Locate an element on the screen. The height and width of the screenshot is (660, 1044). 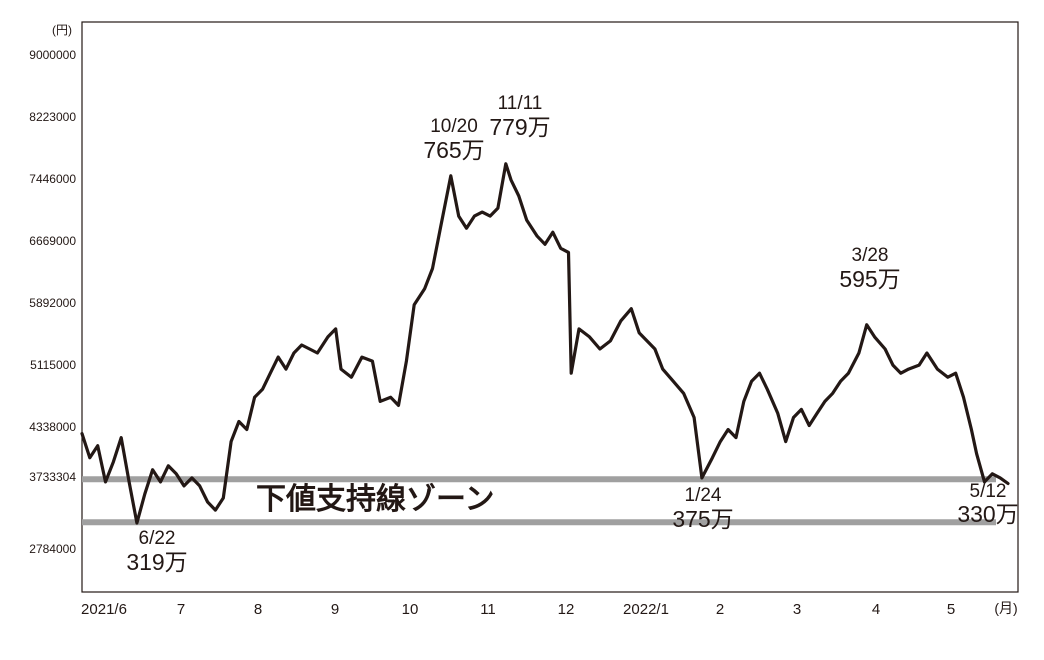
x-axis-unit: (月) is located at coordinates (1005, 608).